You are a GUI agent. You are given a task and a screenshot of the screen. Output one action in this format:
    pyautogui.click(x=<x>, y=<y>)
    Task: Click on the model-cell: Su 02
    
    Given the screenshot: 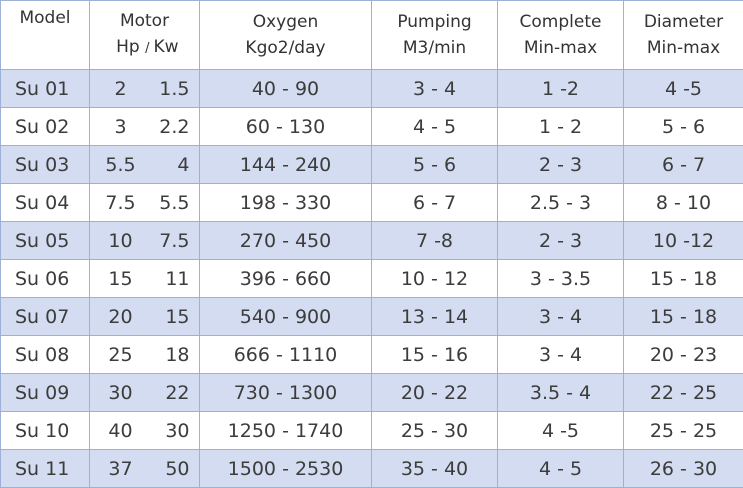 What is the action you would take?
    pyautogui.click(x=45, y=127)
    